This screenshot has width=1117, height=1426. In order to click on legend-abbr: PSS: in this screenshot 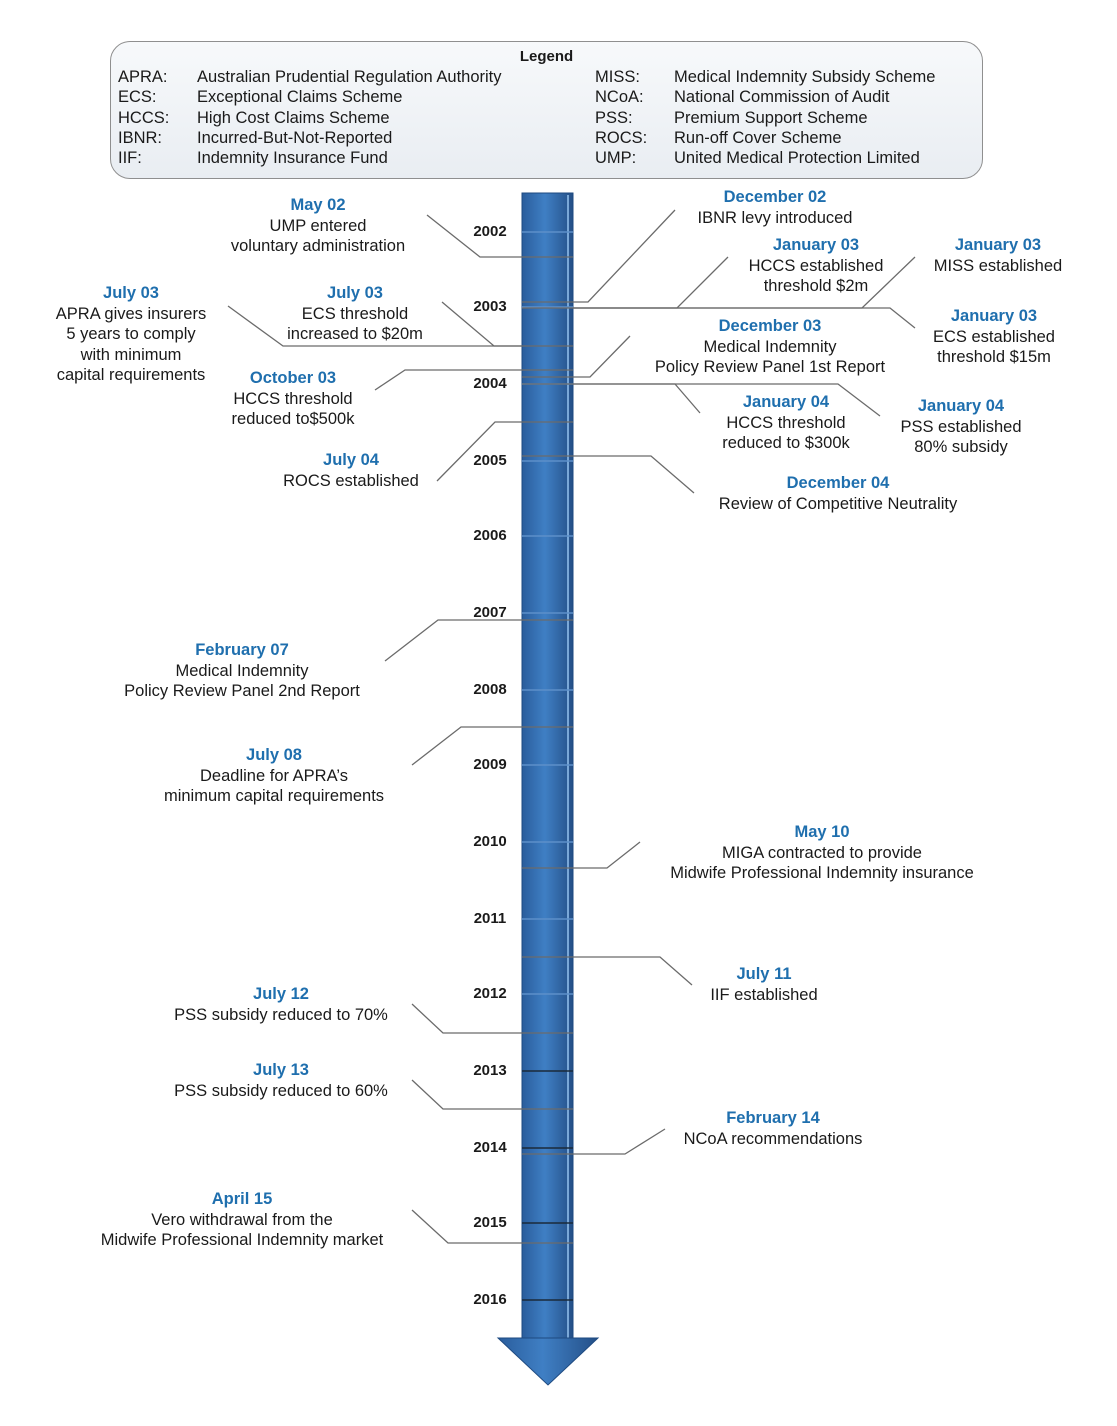, I will do `click(614, 117)`.